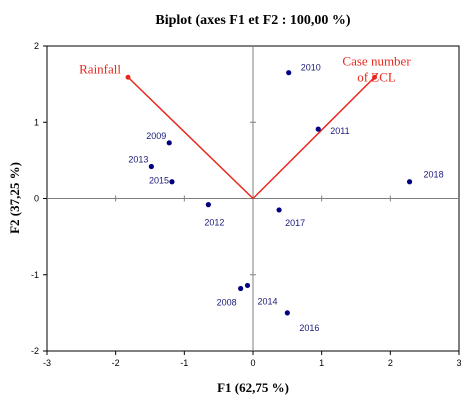  I want to click on variable-label: Rainfall, so click(100, 68).